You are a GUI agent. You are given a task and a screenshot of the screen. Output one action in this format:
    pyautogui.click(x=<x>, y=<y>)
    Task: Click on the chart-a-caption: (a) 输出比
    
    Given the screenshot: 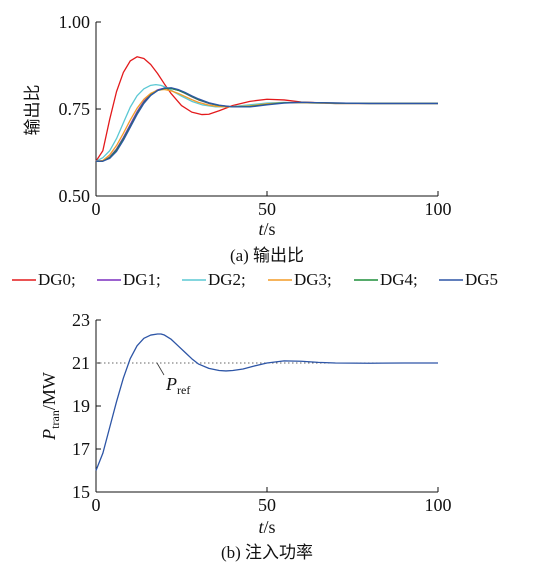 What is the action you would take?
    pyautogui.click(x=267, y=255)
    